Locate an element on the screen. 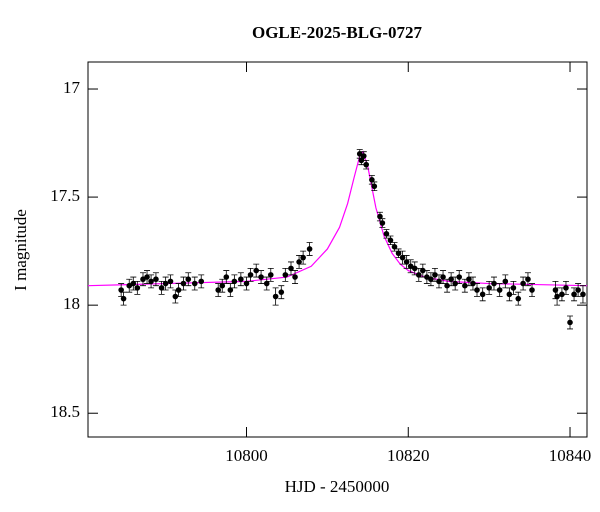 This screenshot has height=512, width=600. y-axis-label: I magnitude is located at coordinates (20, 250).